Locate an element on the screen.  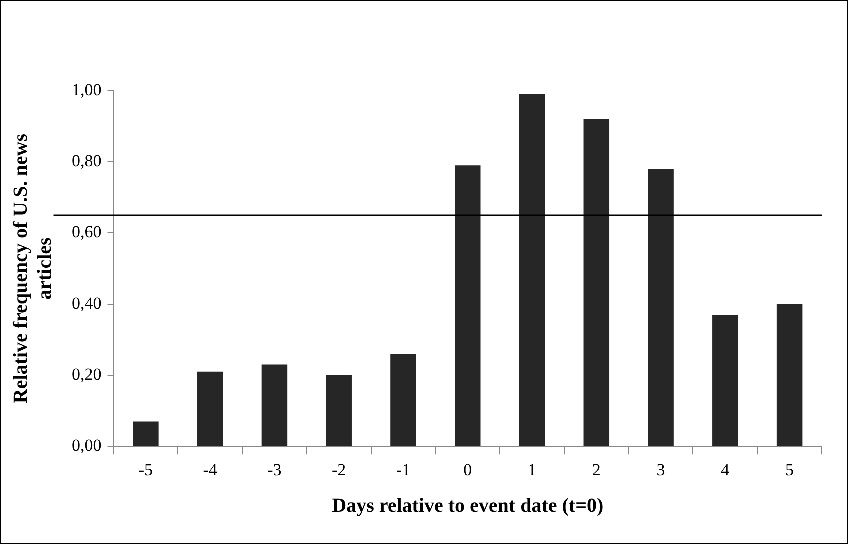
x-tick-label: -4 is located at coordinates (210, 470).